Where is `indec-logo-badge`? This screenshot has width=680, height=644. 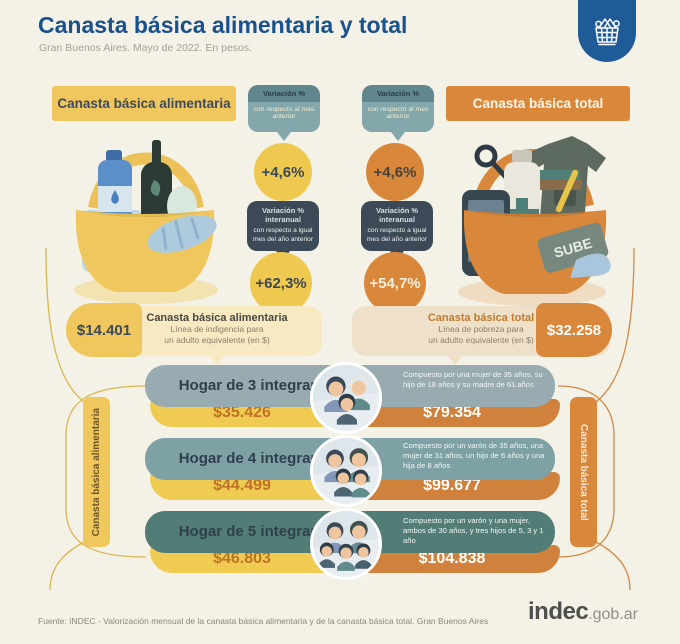 indec-logo-badge is located at coordinates (607, 31).